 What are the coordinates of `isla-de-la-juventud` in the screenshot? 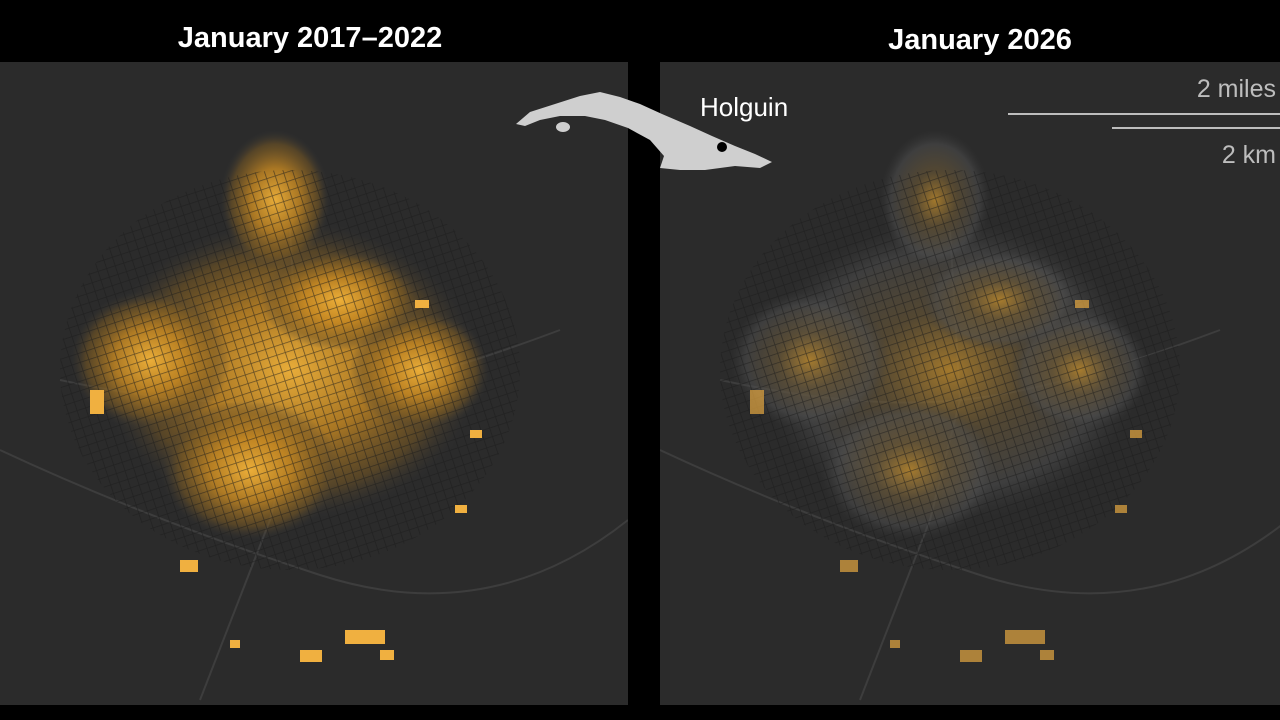 It's located at (563, 127).